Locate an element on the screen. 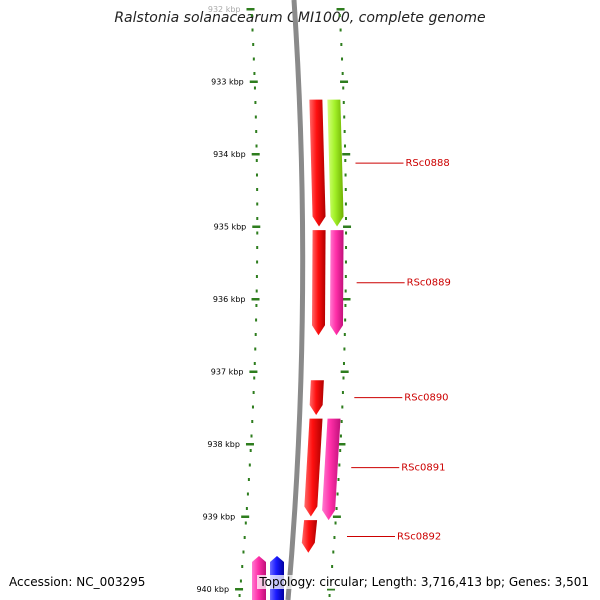 The width and height of the screenshot is (600, 600). gene-label: RSc0889 is located at coordinates (429, 283).